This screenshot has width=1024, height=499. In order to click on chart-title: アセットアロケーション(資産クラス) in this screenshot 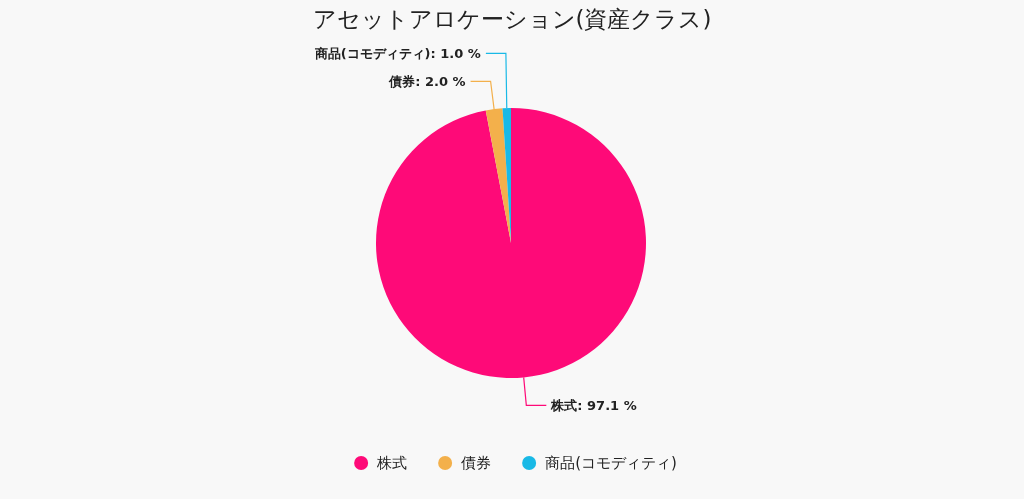, I will do `click(512, 19)`.